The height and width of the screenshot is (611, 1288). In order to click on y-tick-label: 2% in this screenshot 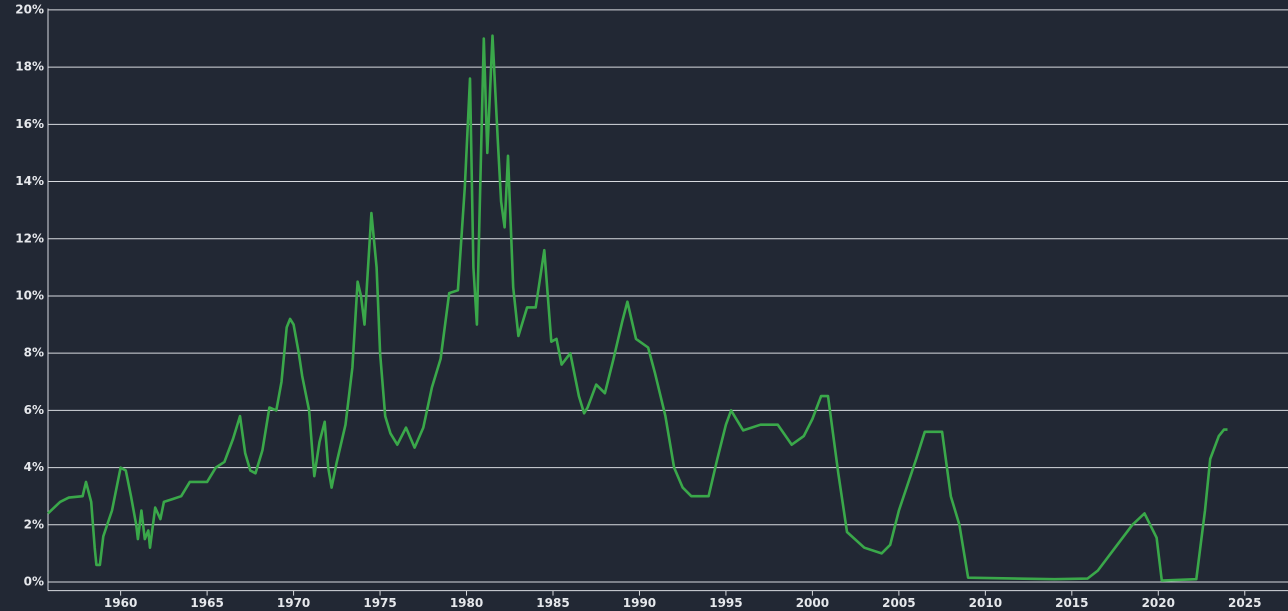, I will do `click(34, 524)`.